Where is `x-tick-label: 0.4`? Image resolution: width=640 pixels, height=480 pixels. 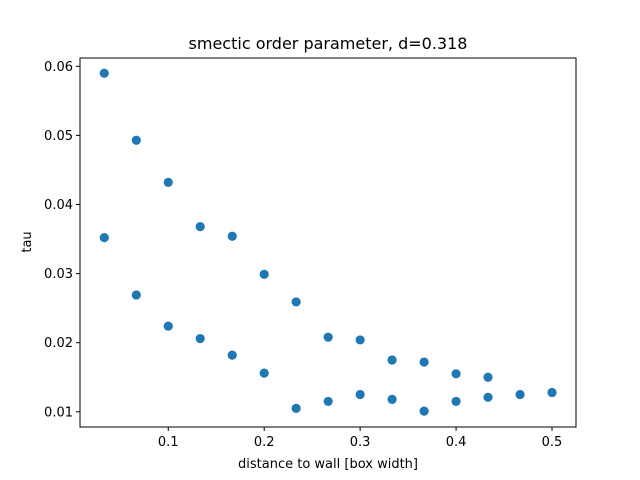
x-tick-label: 0.4 is located at coordinates (456, 442).